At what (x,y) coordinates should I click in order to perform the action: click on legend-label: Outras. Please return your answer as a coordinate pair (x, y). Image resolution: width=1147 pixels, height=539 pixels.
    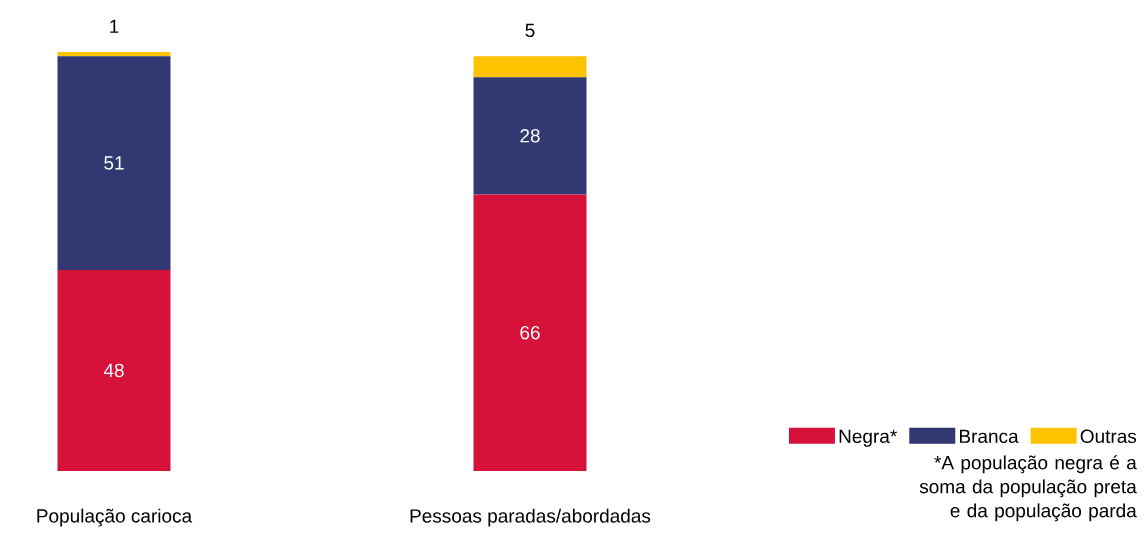
    Looking at the image, I should click on (1108, 436).